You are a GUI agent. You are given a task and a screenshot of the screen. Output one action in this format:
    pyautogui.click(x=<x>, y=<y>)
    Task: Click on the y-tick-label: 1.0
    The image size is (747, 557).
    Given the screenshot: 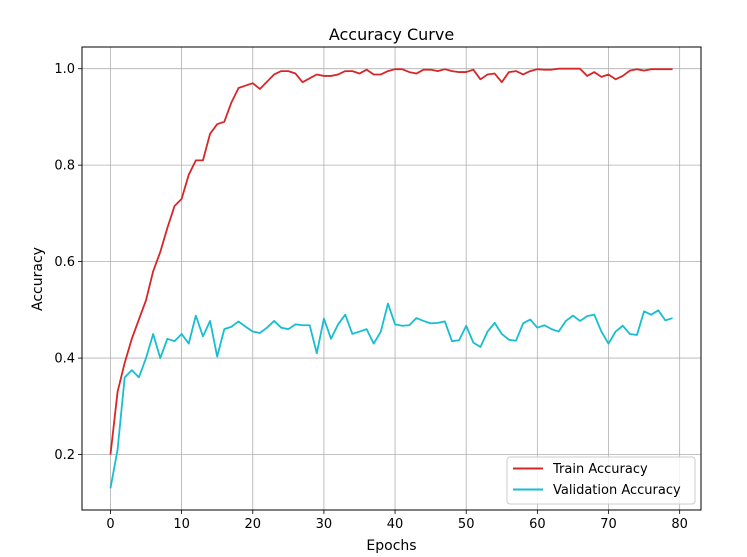 What is the action you would take?
    pyautogui.click(x=64, y=69)
    